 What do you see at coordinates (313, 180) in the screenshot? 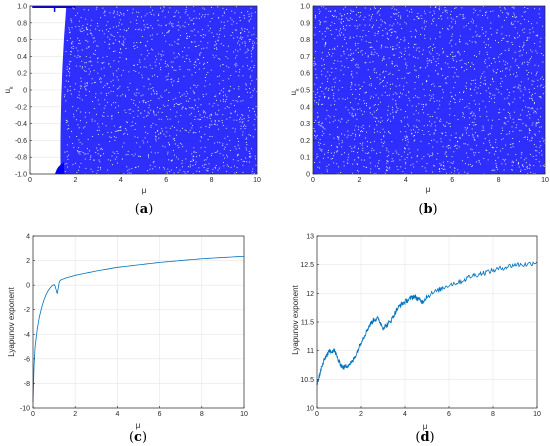
I see `x-tick-label: 0` at bounding box center [313, 180].